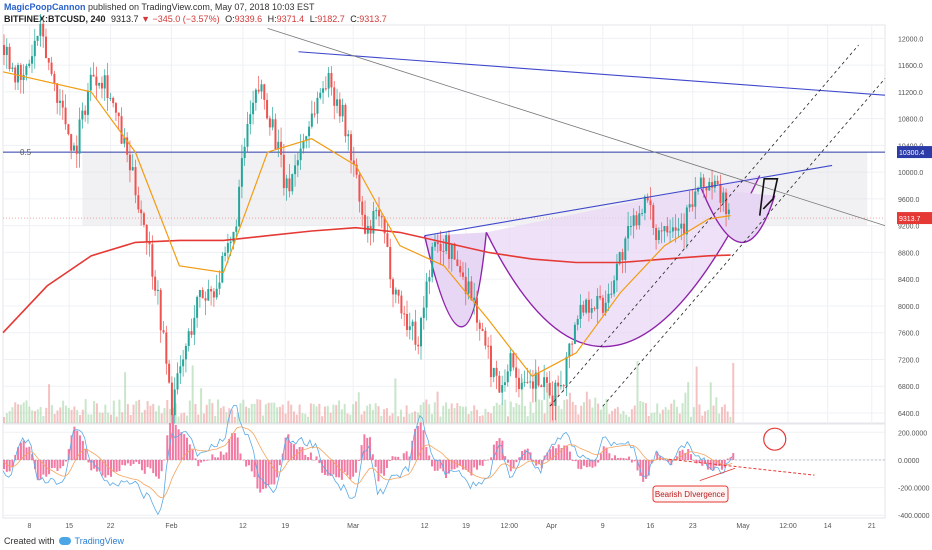 The image size is (932, 550). I want to click on open-value: 9339.6, so click(248, 19).